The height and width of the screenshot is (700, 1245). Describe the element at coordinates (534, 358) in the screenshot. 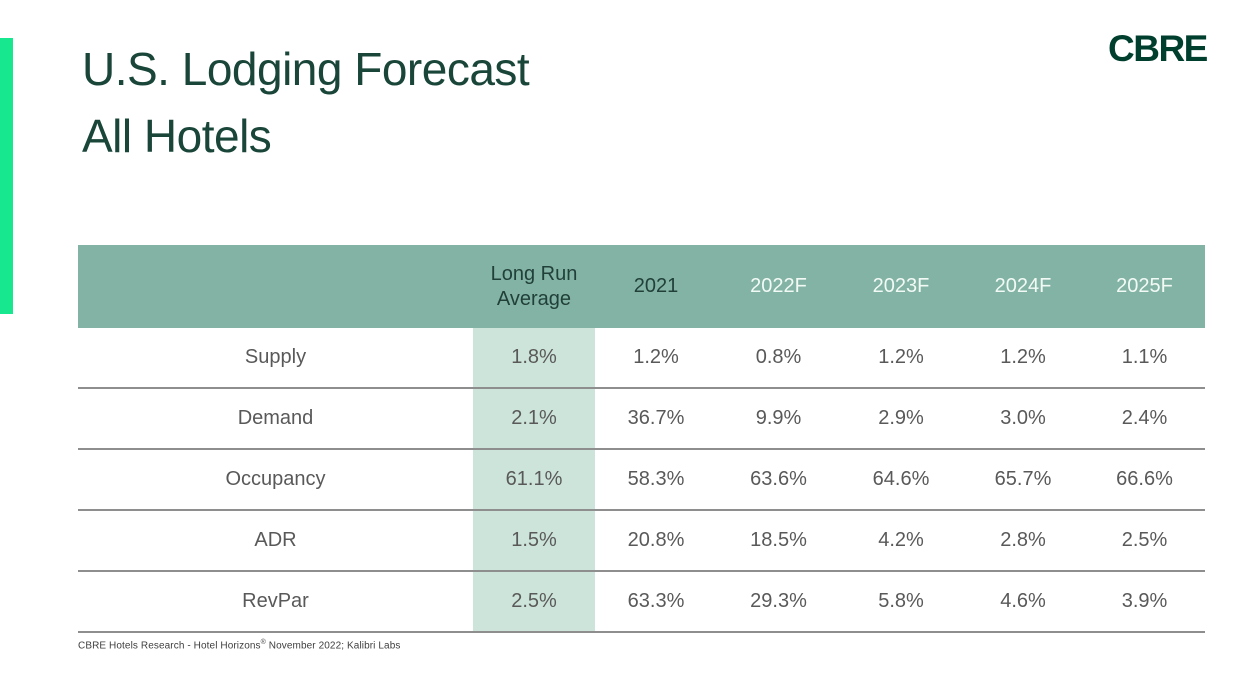

I see `table-cell: 1.8%` at that location.